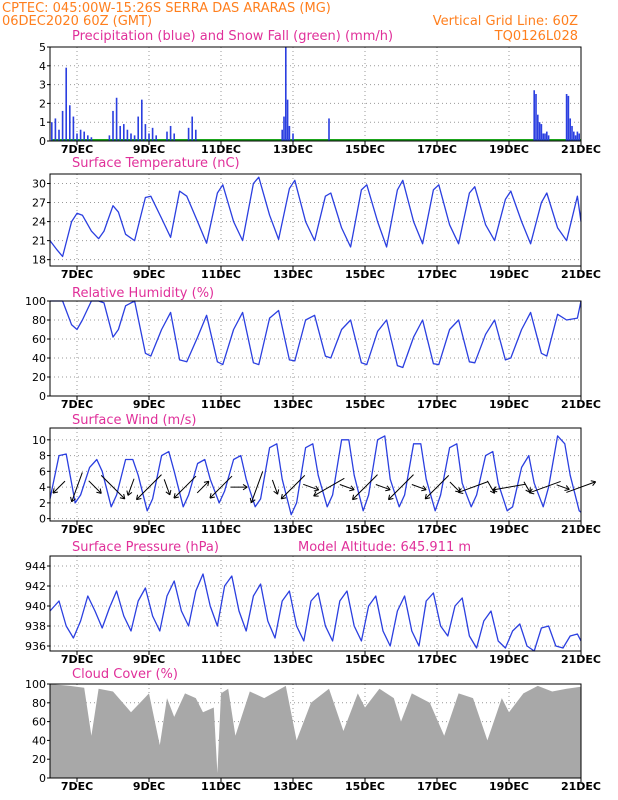 Image resolution: width=618 pixels, height=800 pixels. I want to click on pres-title: Surface Pressure (hPa), so click(145, 547).